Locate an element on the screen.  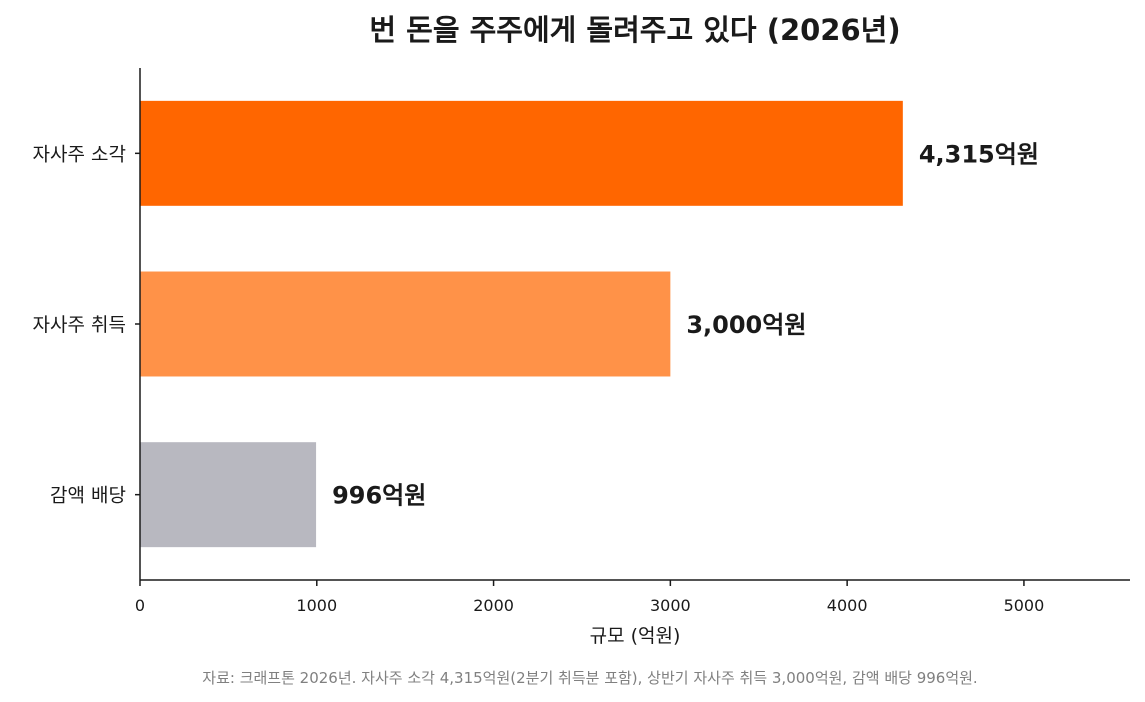
category-label: 자사주 소각 is located at coordinates (79, 154).